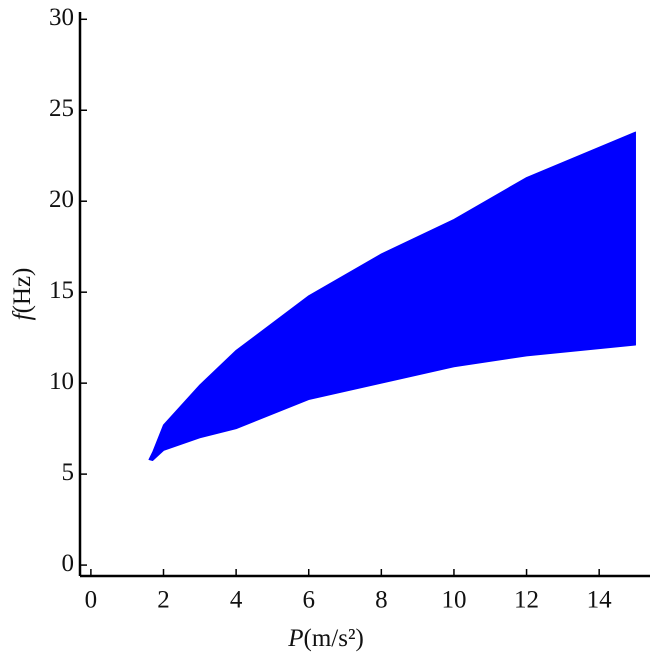  I want to click on x-tick-label: 2, so click(163, 600).